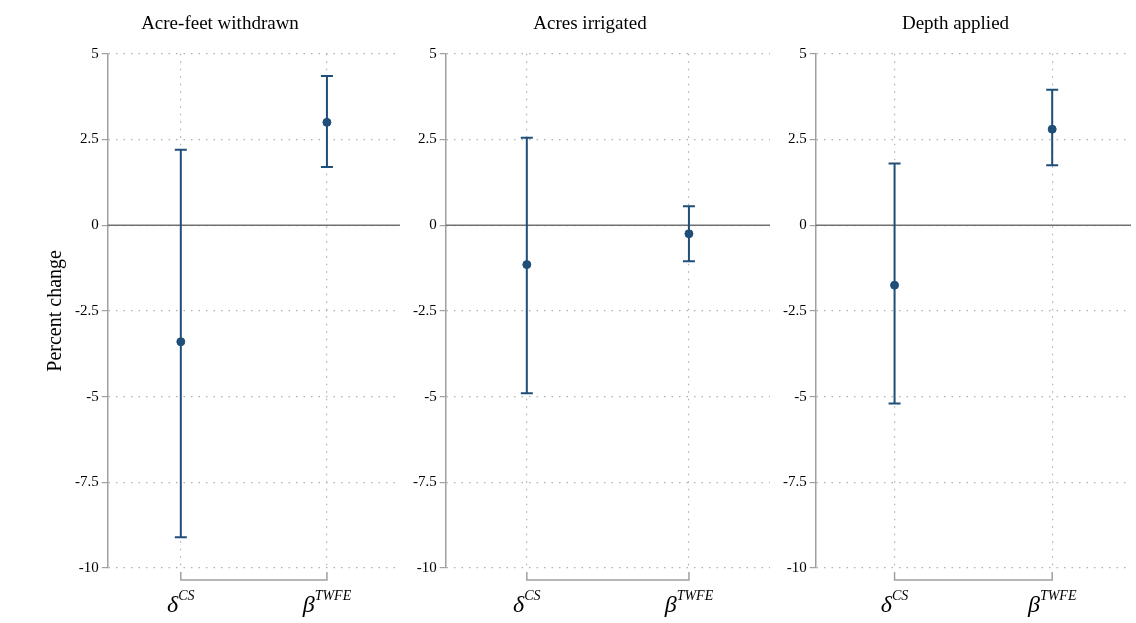 Image resolution: width=1136 pixels, height=623 pixels. What do you see at coordinates (955, 23) in the screenshot?
I see `chart-title: Depth applied` at bounding box center [955, 23].